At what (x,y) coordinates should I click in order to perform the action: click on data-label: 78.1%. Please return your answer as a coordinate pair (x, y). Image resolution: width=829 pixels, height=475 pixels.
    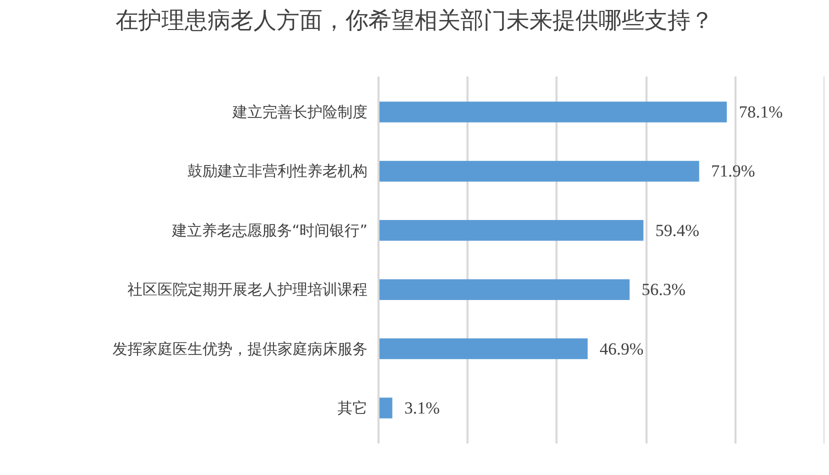
    Looking at the image, I should click on (760, 112).